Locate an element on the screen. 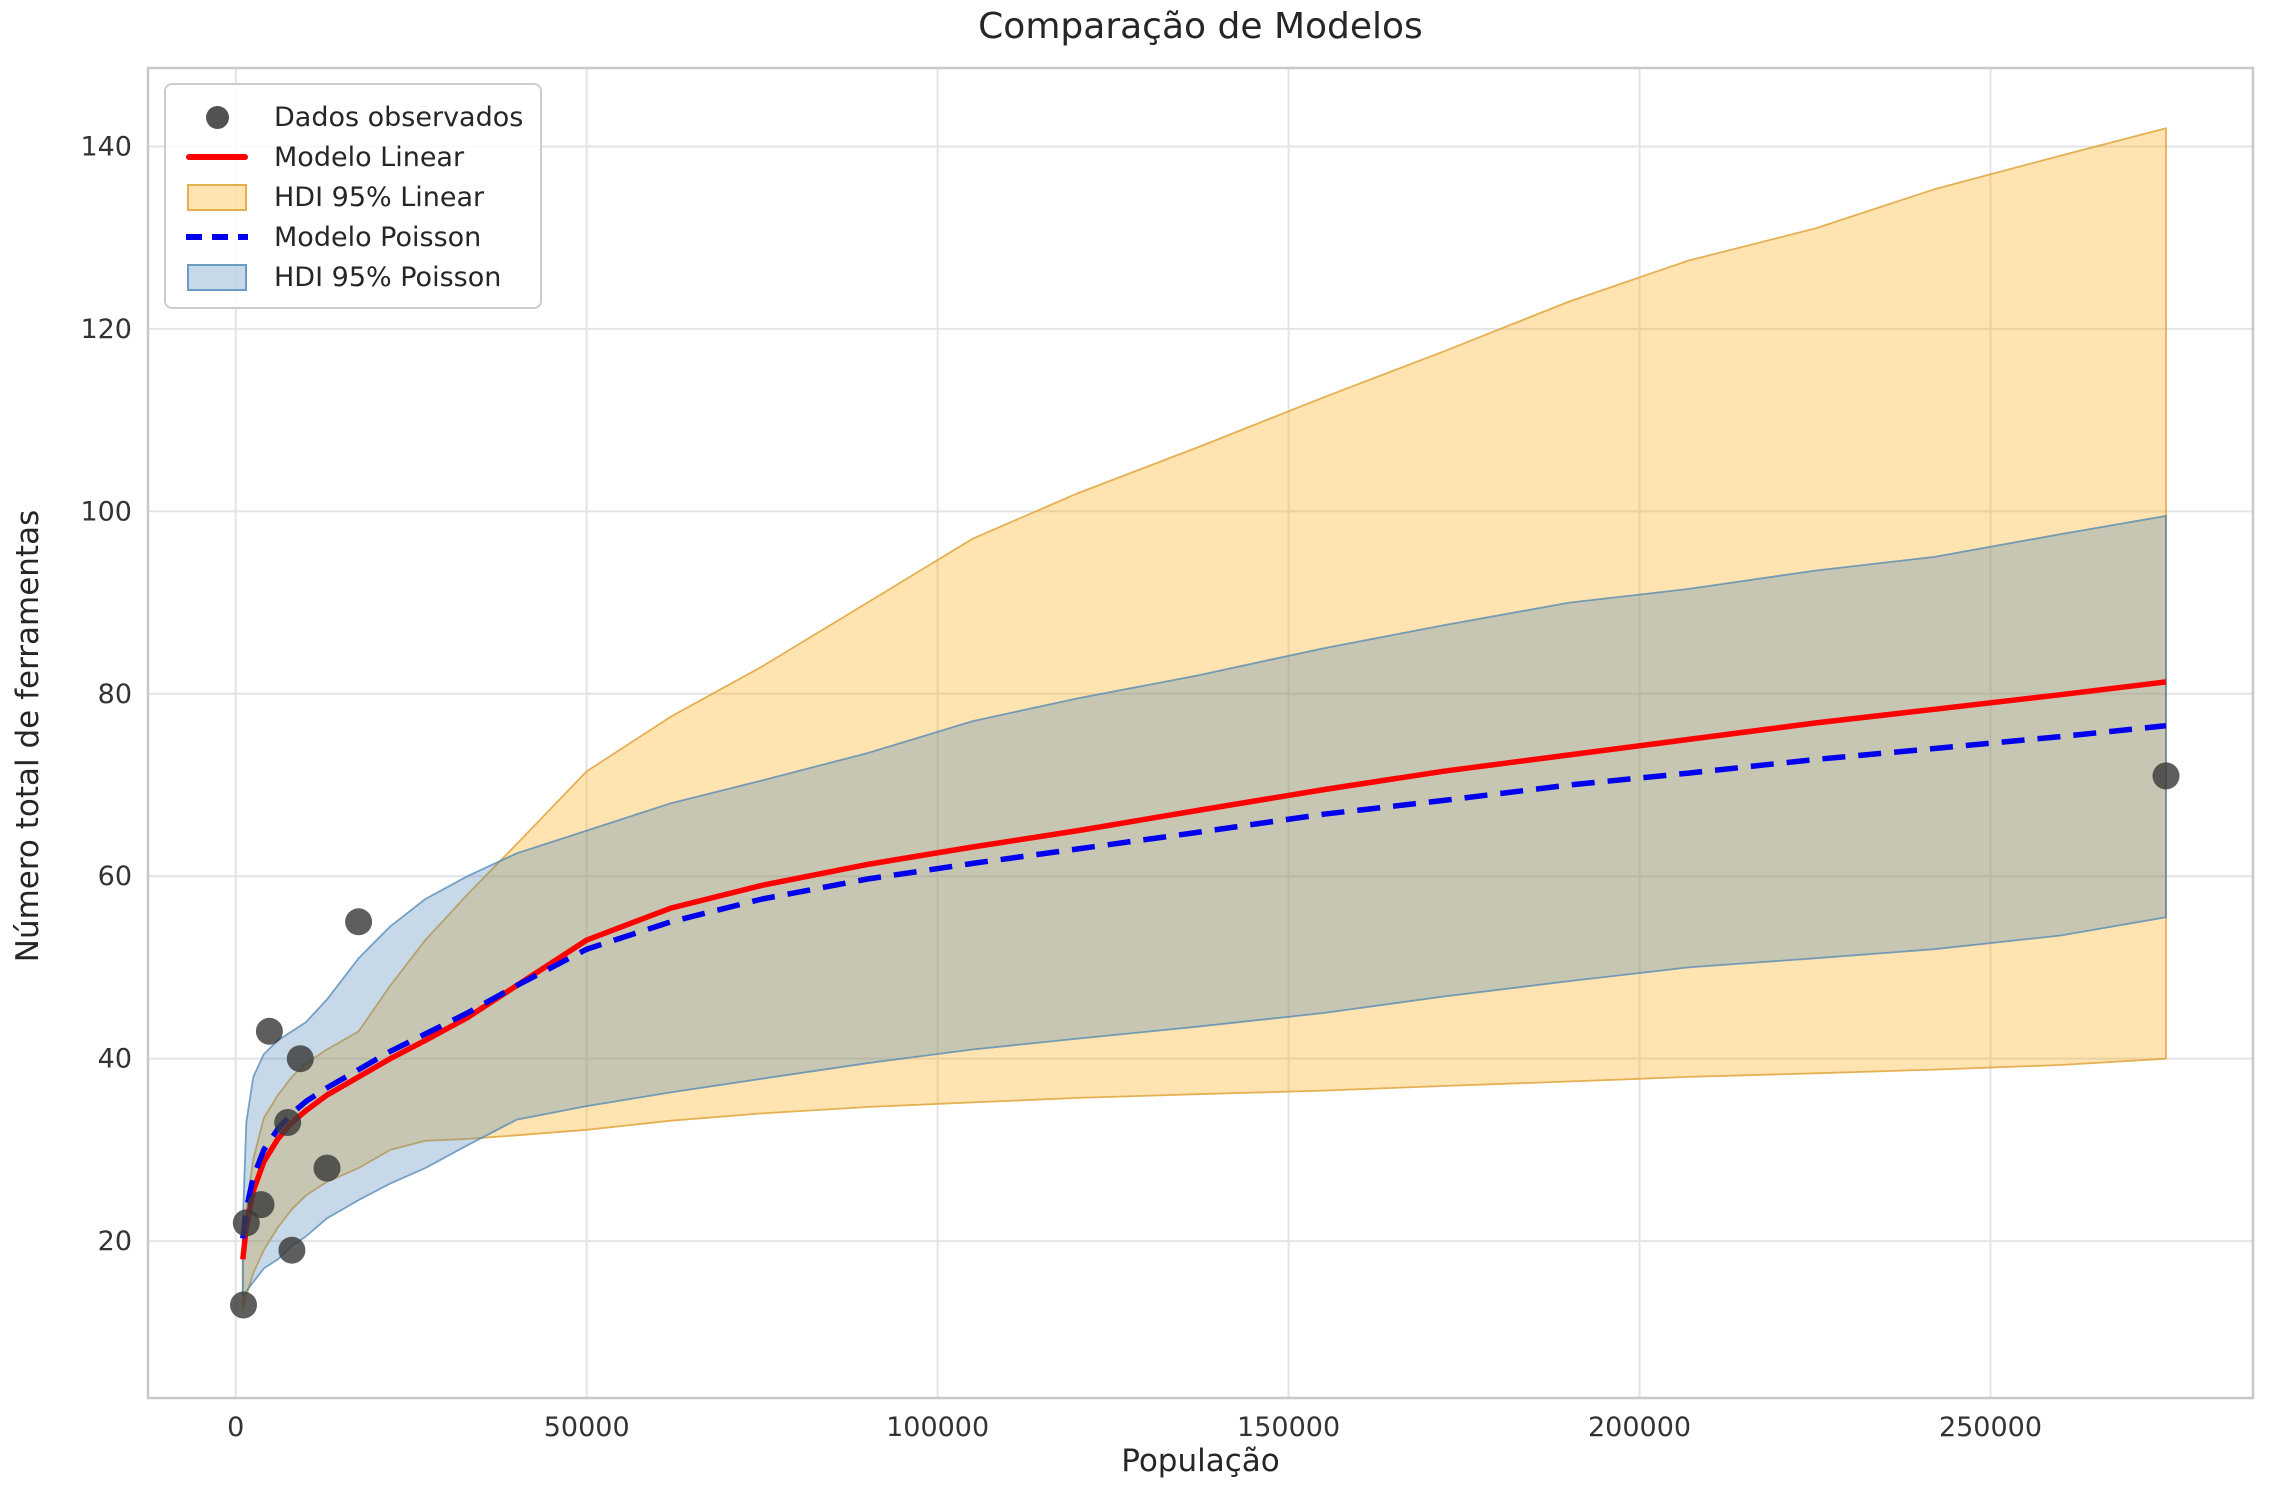 The height and width of the screenshot is (1505, 2272). y-tick-label: 140 is located at coordinates (106, 146).